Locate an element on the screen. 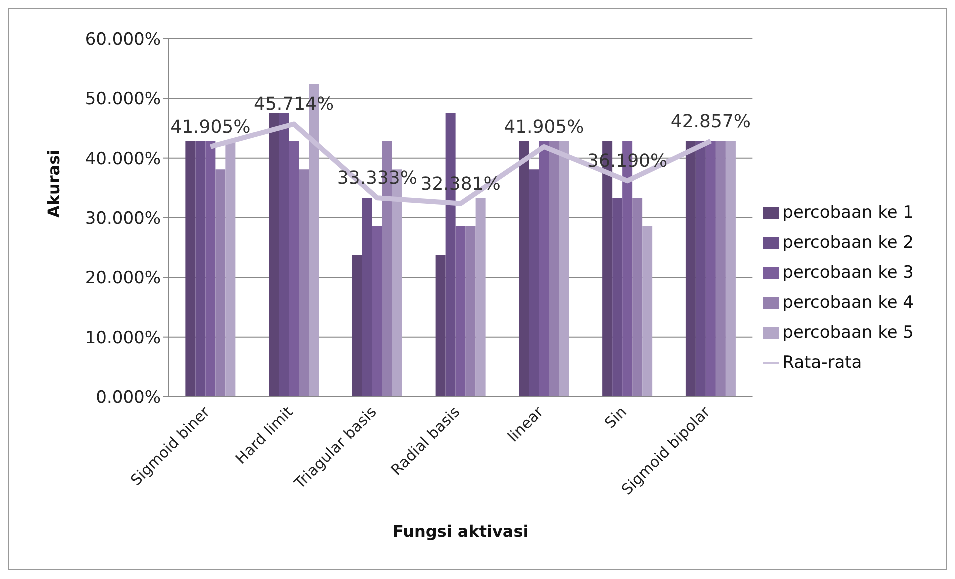 The image size is (955, 579). data-label: 42.857% is located at coordinates (711, 121).